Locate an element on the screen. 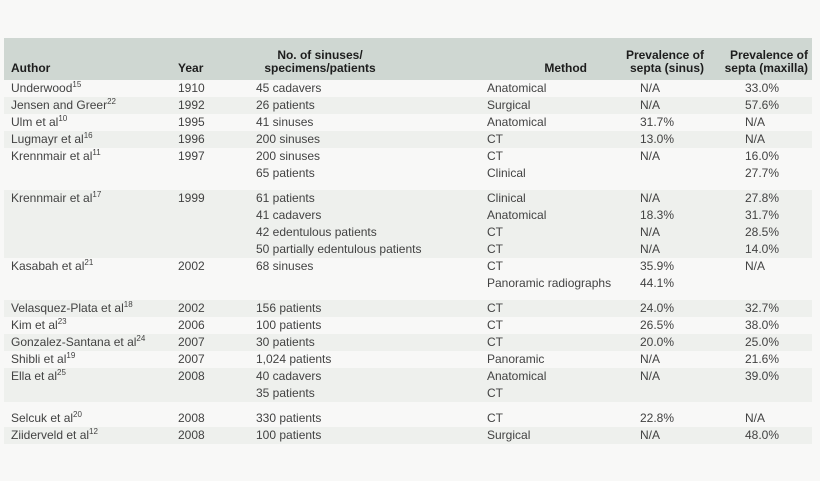 The width and height of the screenshot is (820, 481). cell-count: 156 patients is located at coordinates (367, 308).